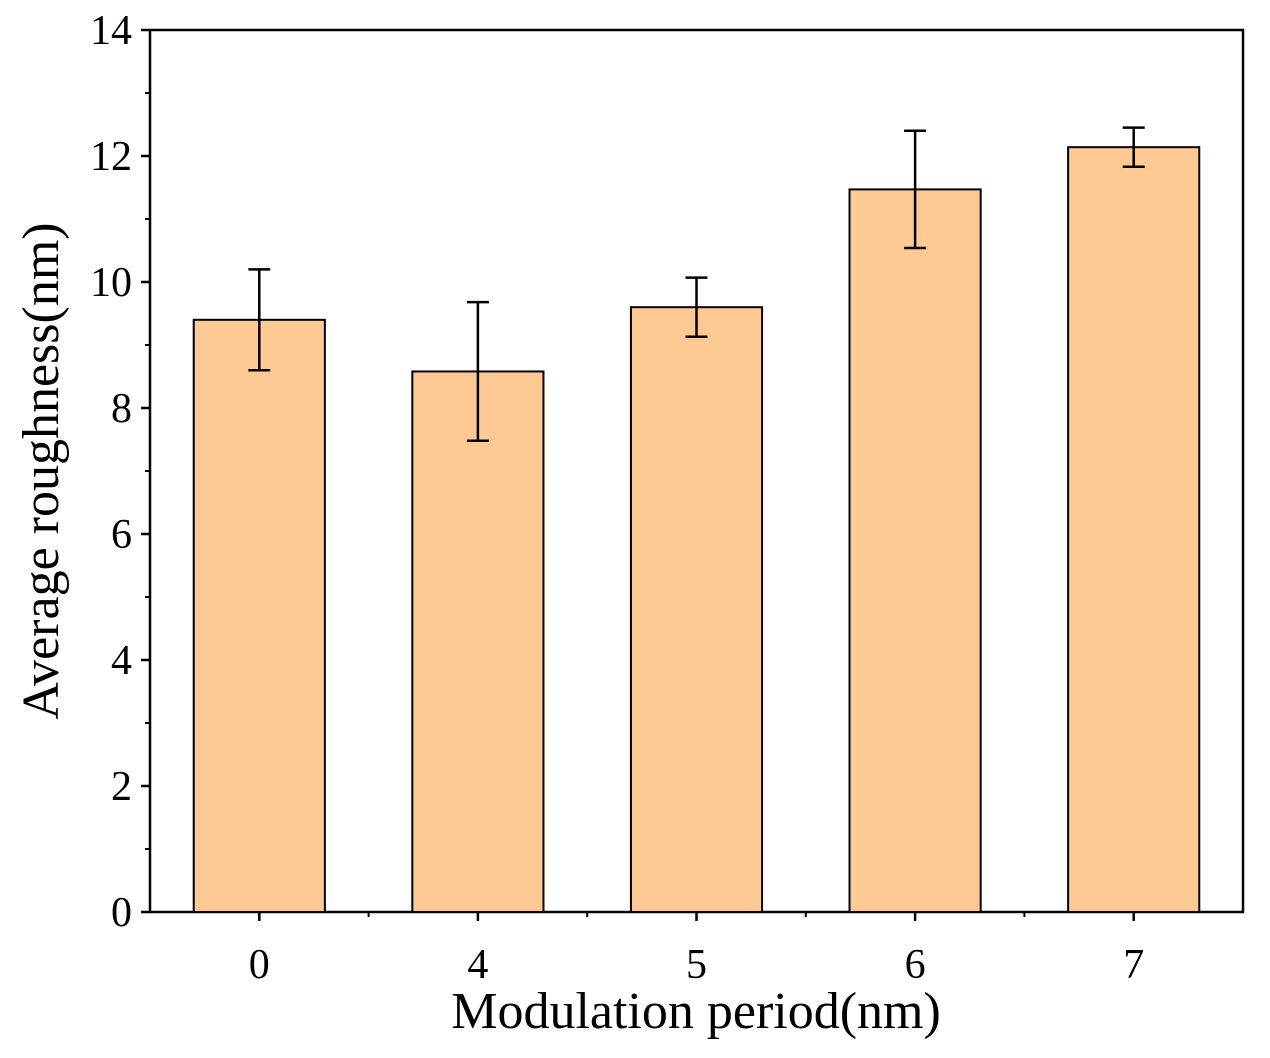 The height and width of the screenshot is (1058, 1270). I want to click on y-tick-label: 4, so click(121, 661).